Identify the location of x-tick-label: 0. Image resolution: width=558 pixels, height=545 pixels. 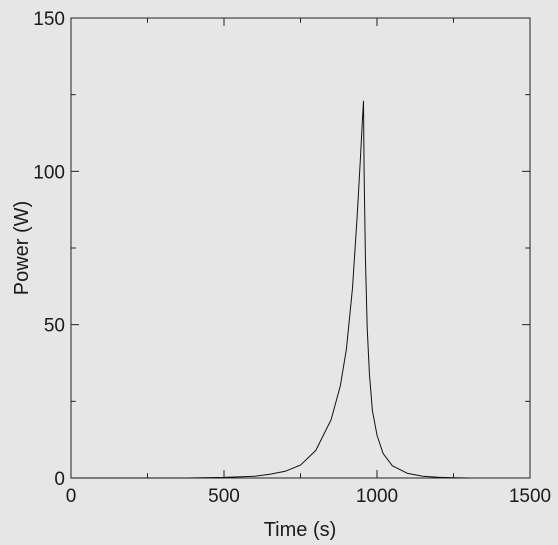
(71, 496).